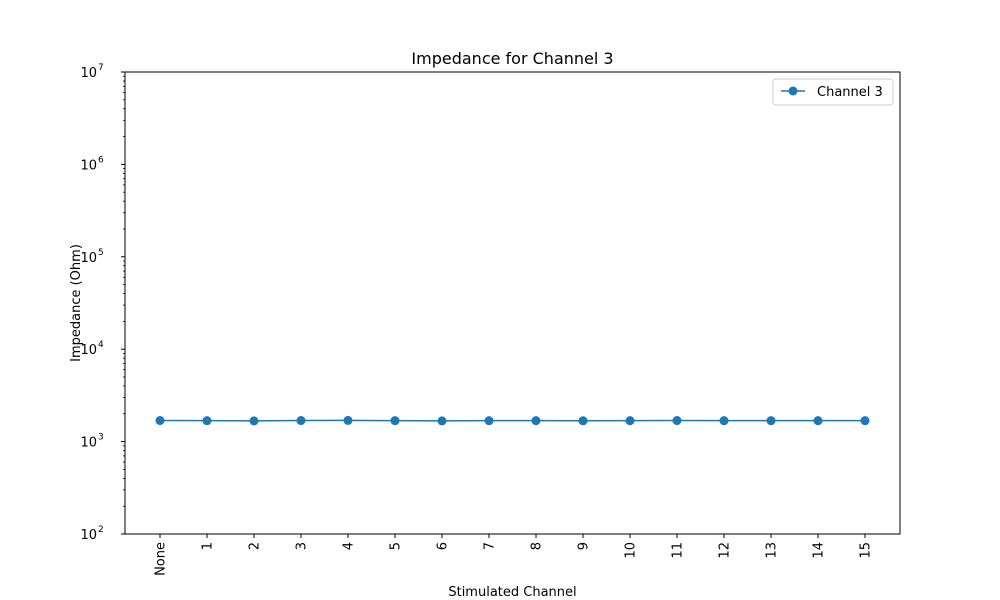 Image resolution: width=1000 pixels, height=600 pixels. I want to click on legend-marker-sample, so click(793, 91).